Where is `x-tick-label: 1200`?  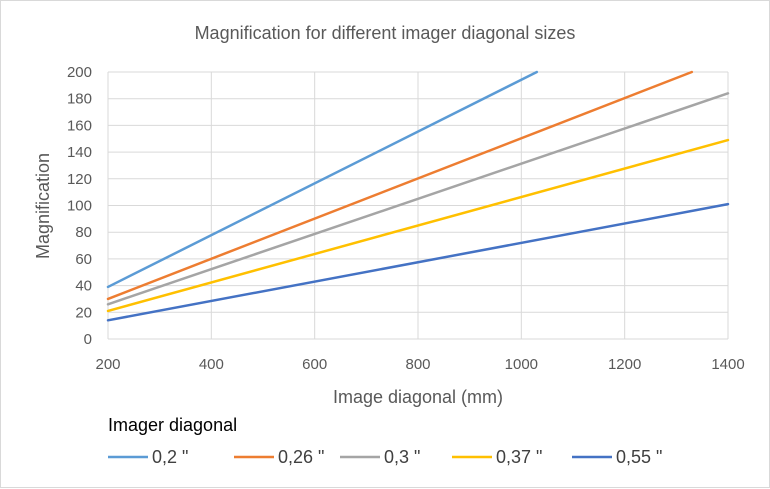 x-tick-label: 1200 is located at coordinates (624, 364).